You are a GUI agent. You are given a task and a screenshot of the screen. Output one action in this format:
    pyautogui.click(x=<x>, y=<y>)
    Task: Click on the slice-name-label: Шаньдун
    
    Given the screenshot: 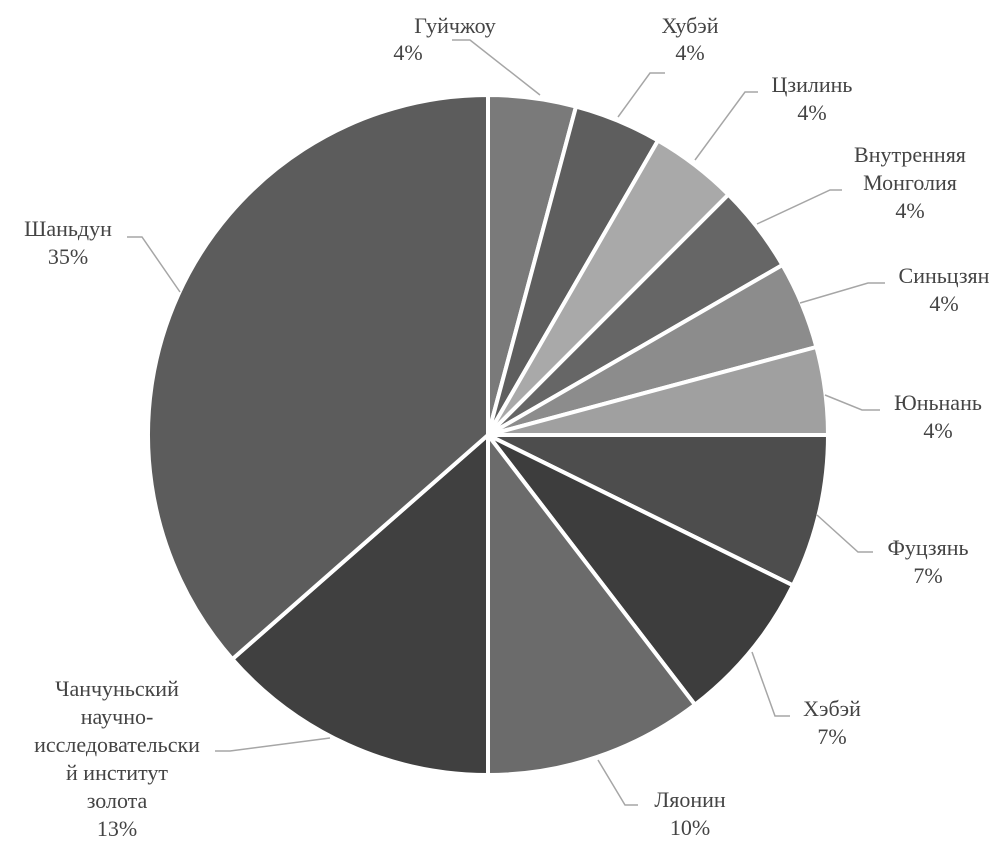 What is the action you would take?
    pyautogui.click(x=68, y=228)
    